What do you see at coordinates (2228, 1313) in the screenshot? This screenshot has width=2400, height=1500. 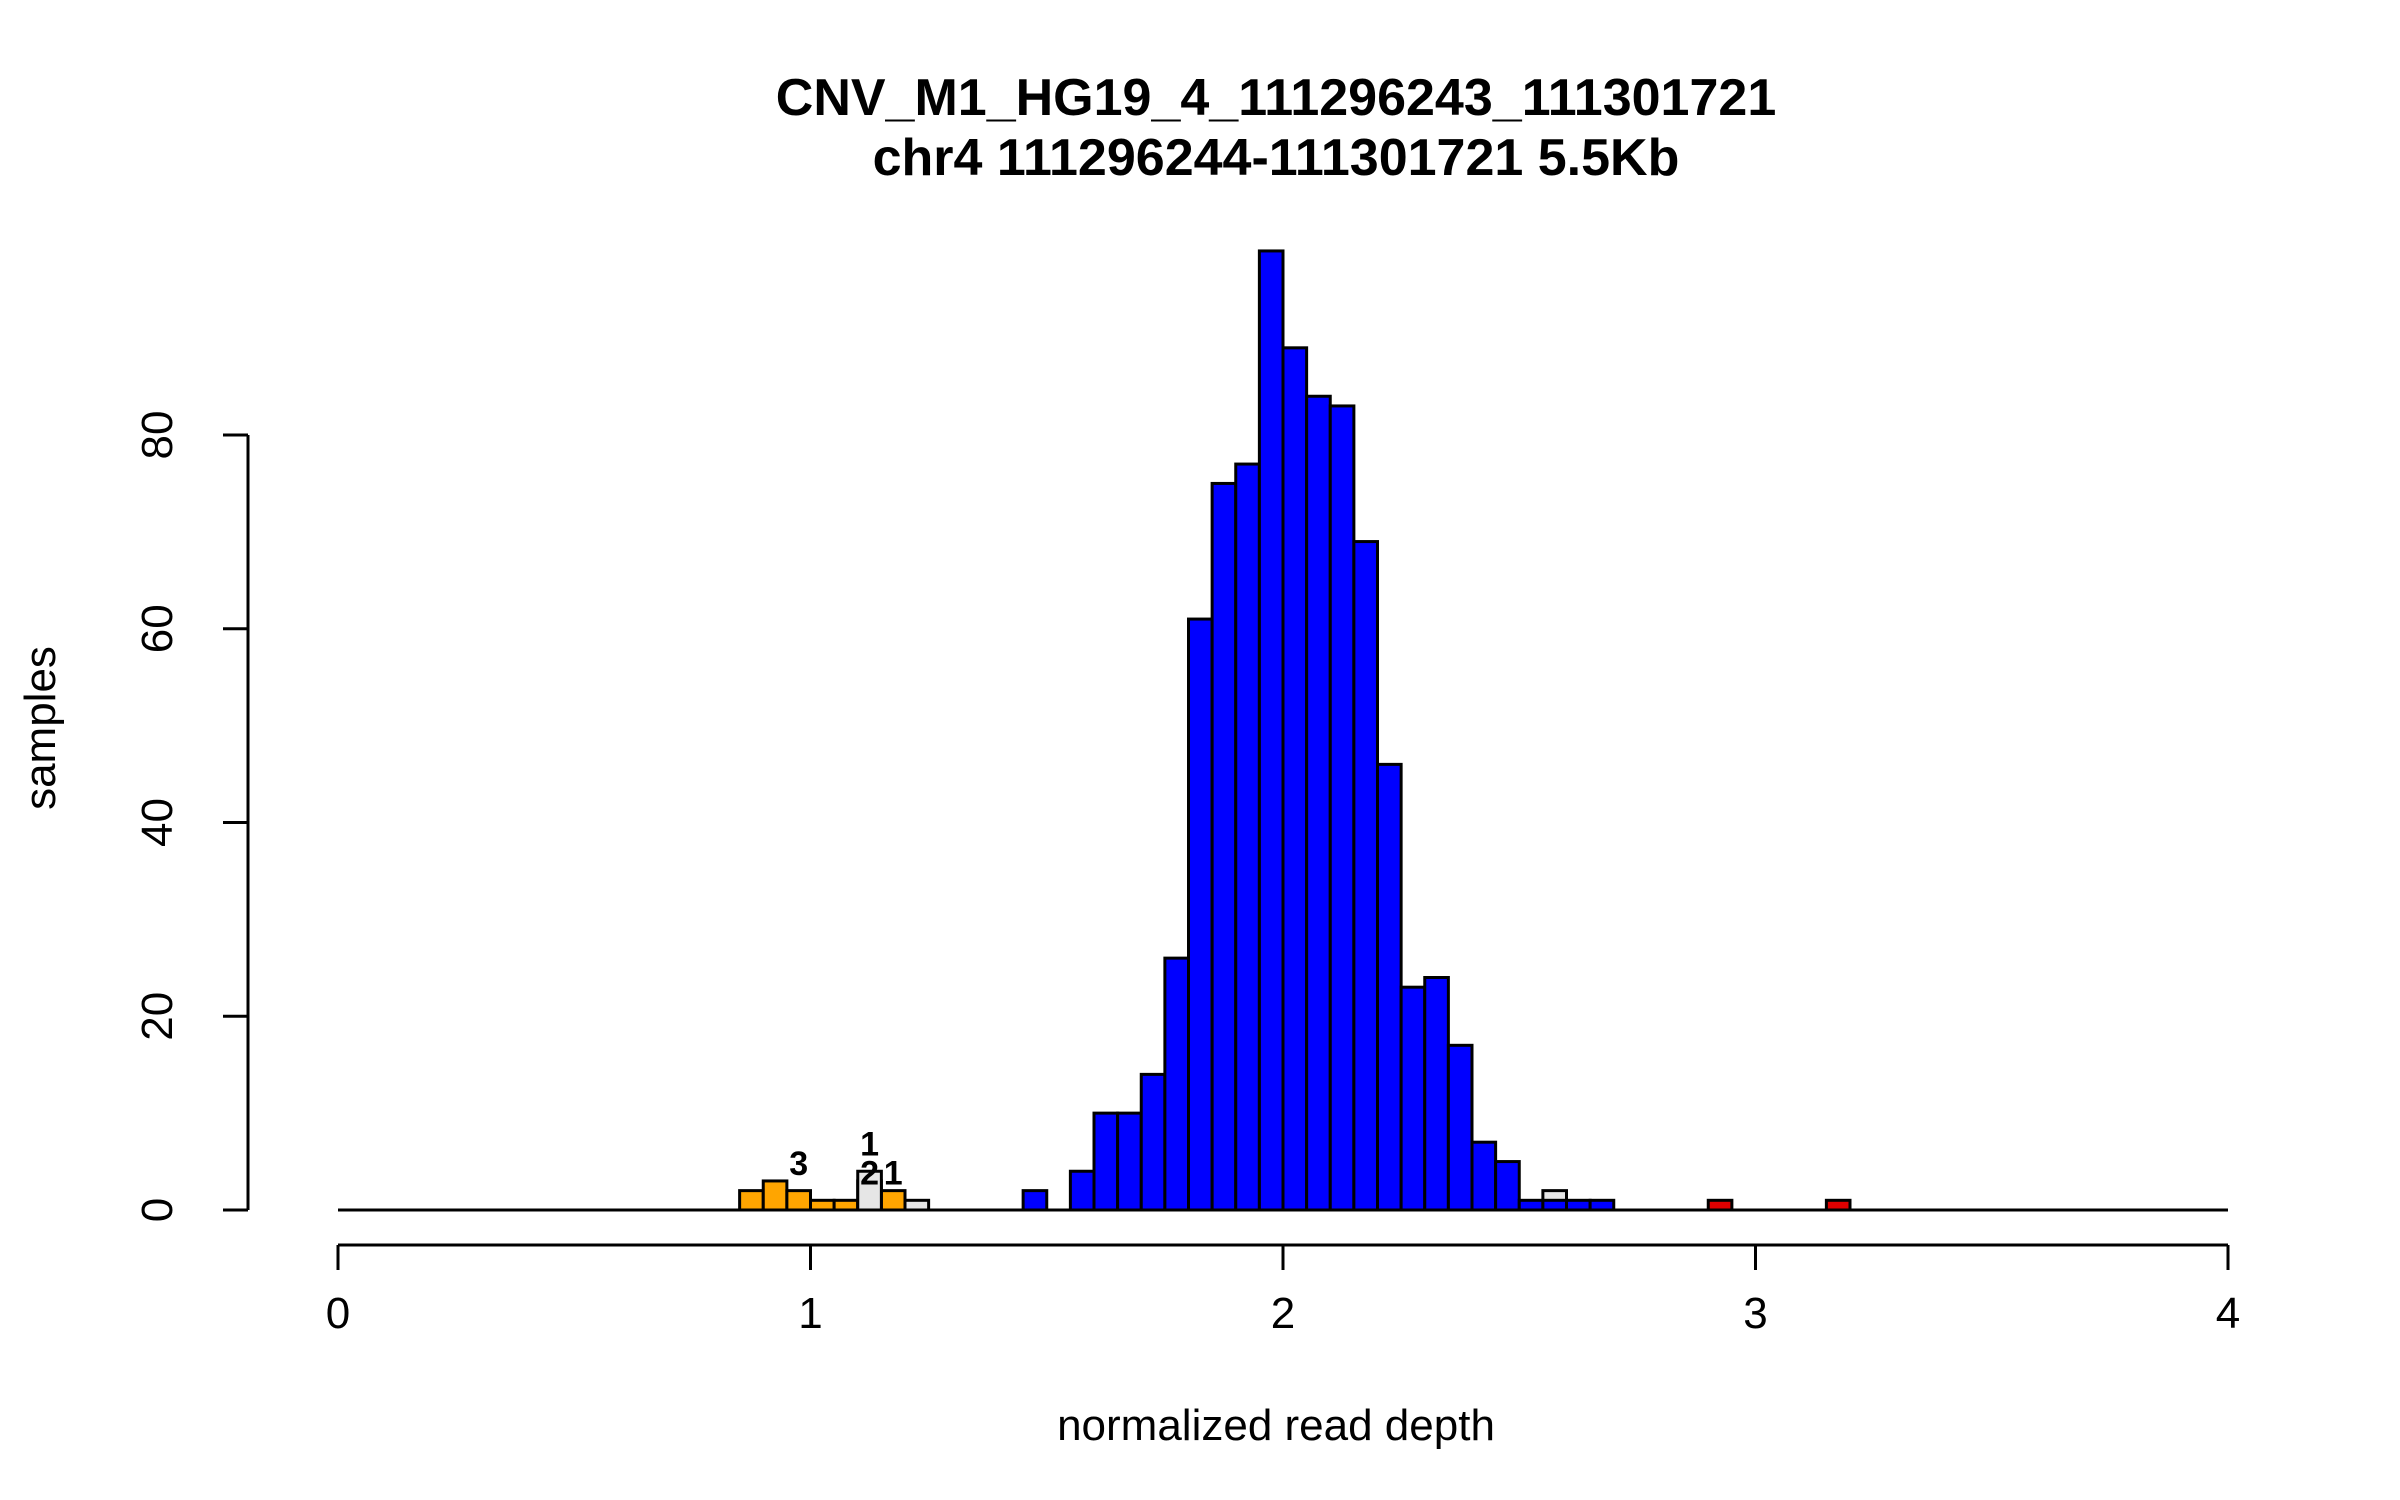 I see `x-tick-label: 4` at bounding box center [2228, 1313].